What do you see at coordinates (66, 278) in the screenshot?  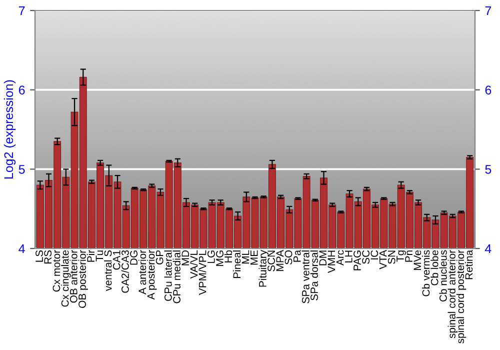 I see `x-tick-label: Cx cingulate` at bounding box center [66, 278].